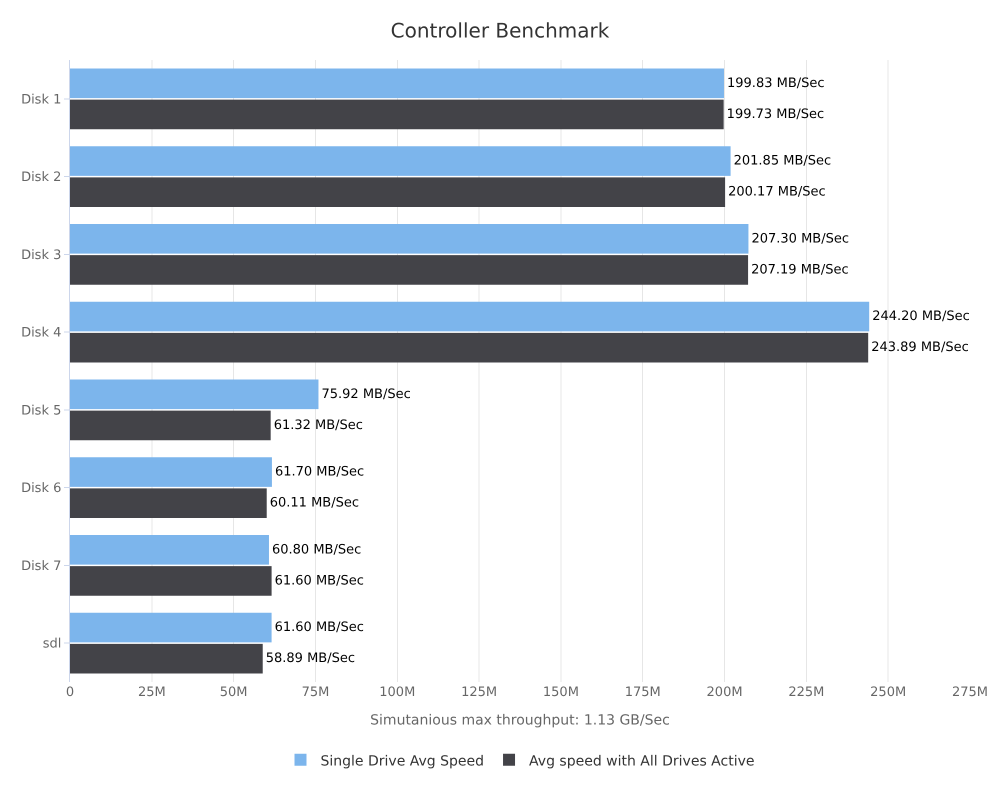 The width and height of the screenshot is (1000, 788). What do you see at coordinates (41, 100) in the screenshot?
I see `y-tick-label: Disk 1` at bounding box center [41, 100].